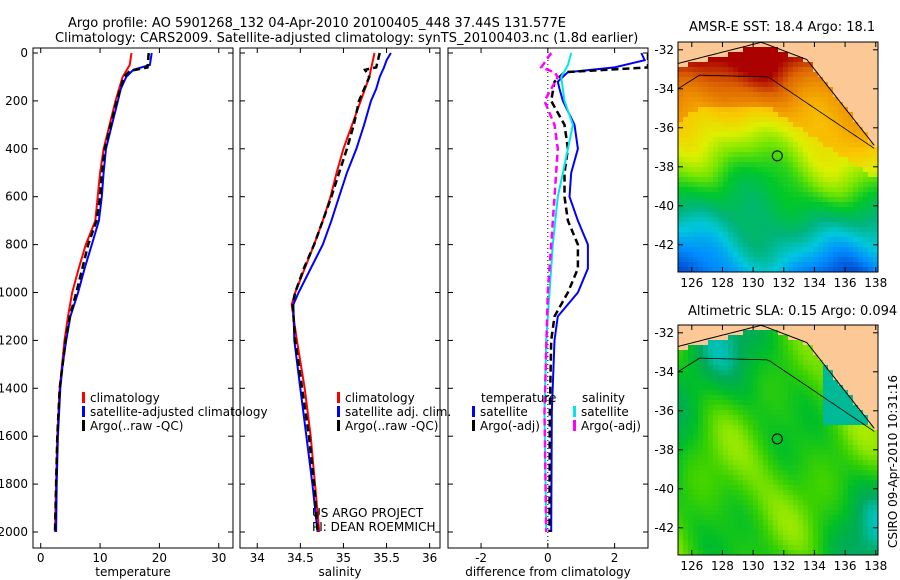 This screenshot has width=900, height=580. Describe the element at coordinates (14, 436) in the screenshot. I see `y-tick-label: 1600` at that location.